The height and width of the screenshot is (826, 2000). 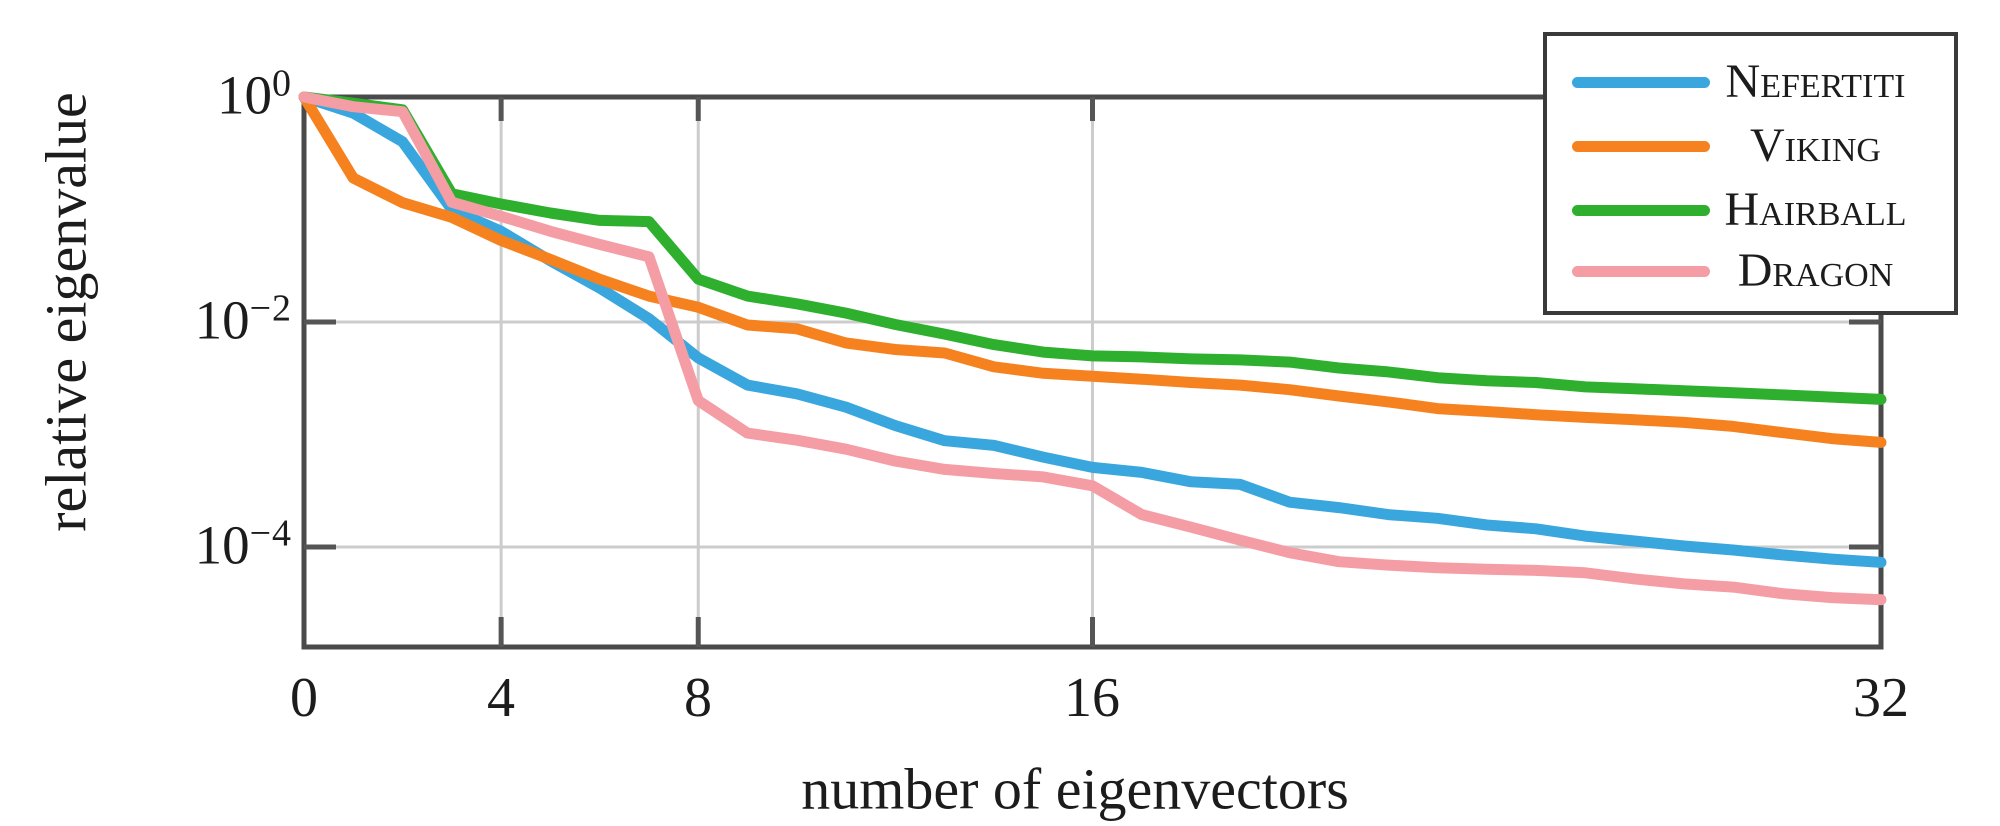 I want to click on y-tick-label-1e0: 10⁰, so click(x=254, y=95).